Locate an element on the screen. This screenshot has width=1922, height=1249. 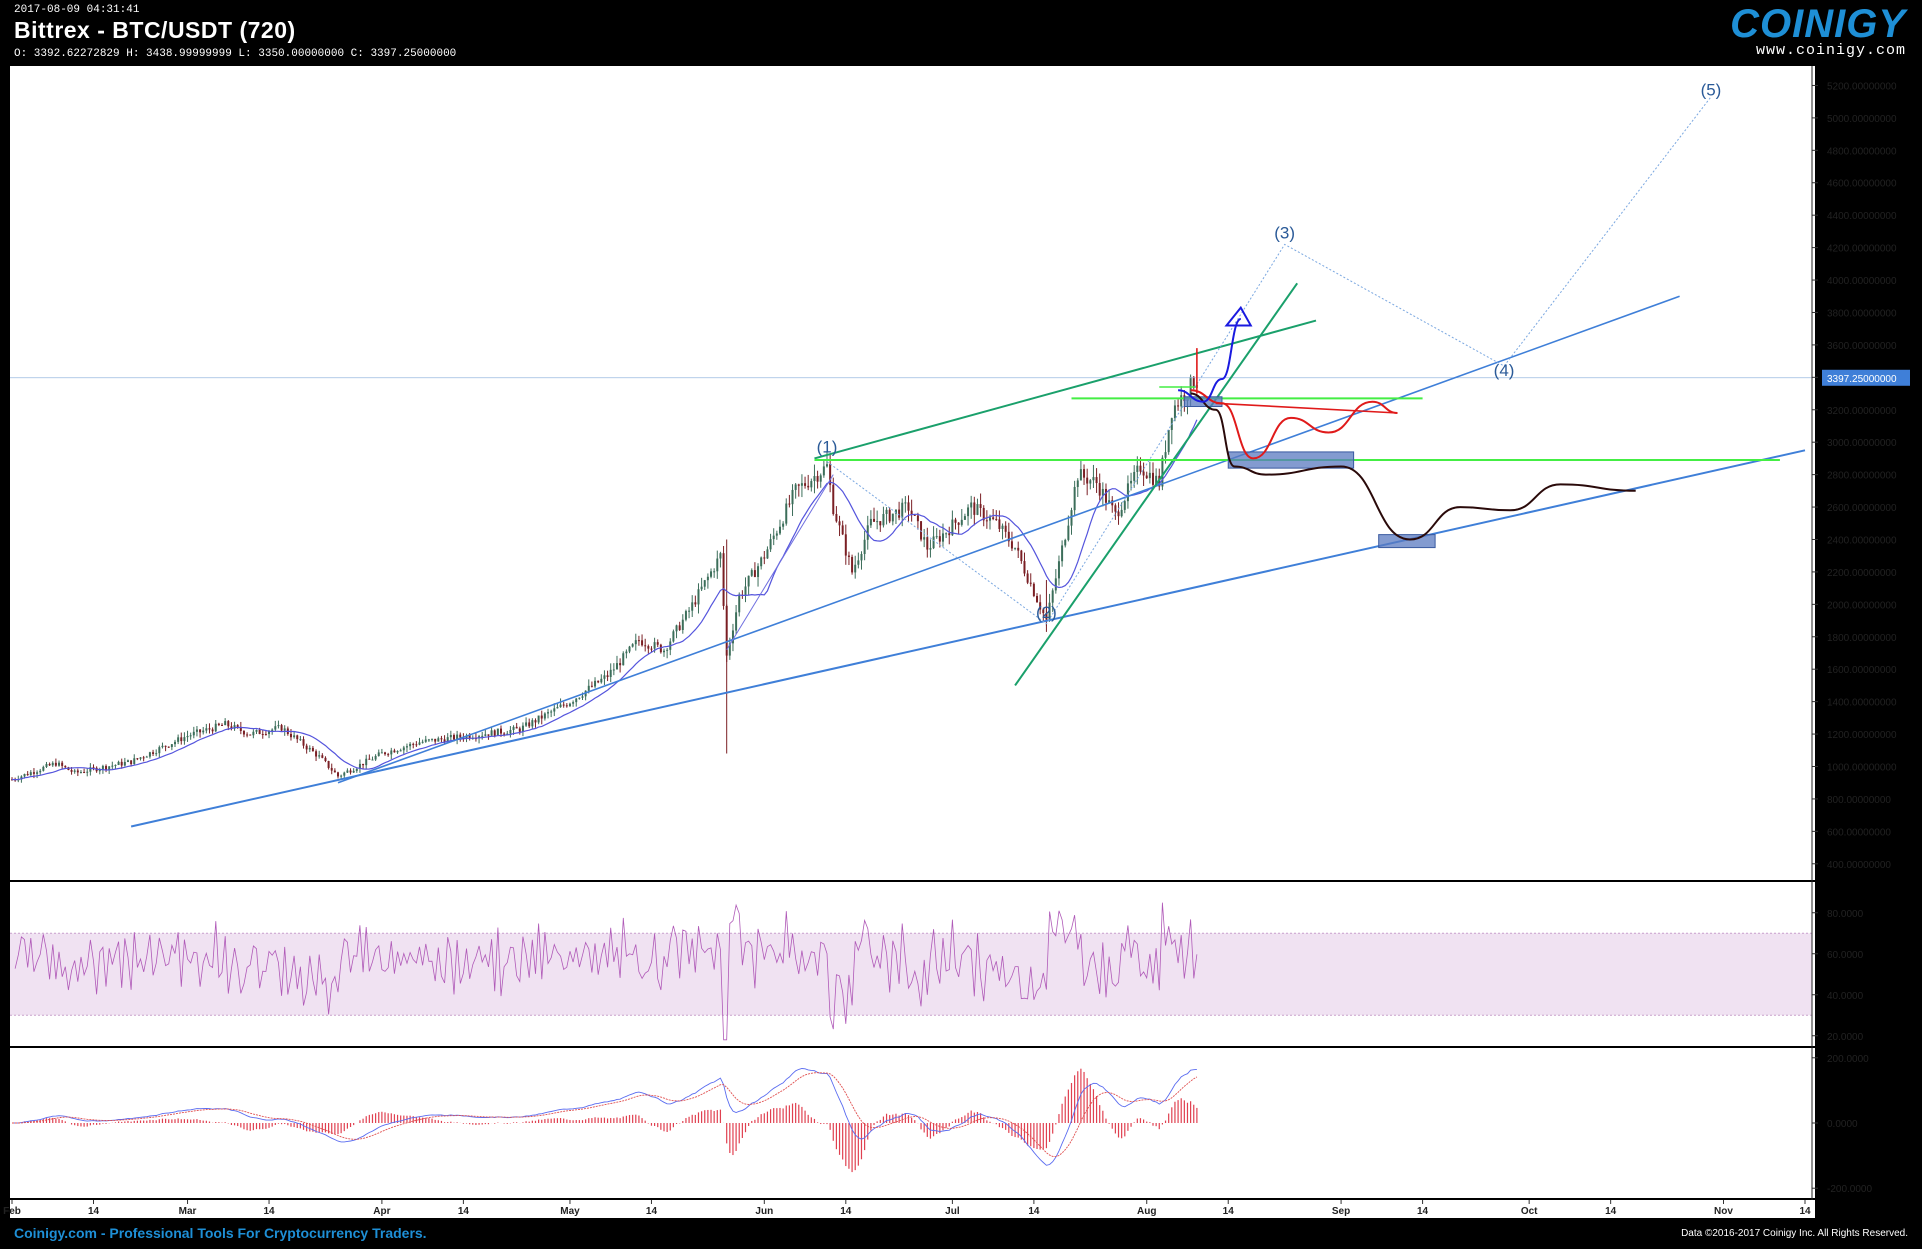
coinigy-logo: COINIGY www.coinigy.com is located at coordinates (1818, 30).